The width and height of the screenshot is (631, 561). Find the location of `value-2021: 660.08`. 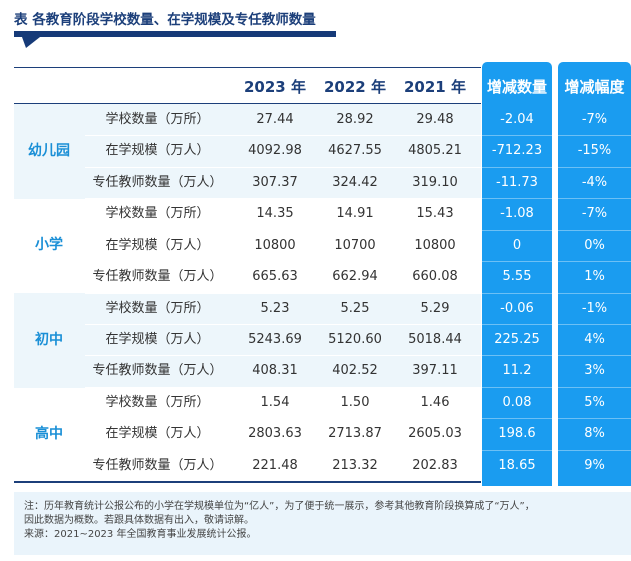

value-2021: 660.08 is located at coordinates (435, 277).